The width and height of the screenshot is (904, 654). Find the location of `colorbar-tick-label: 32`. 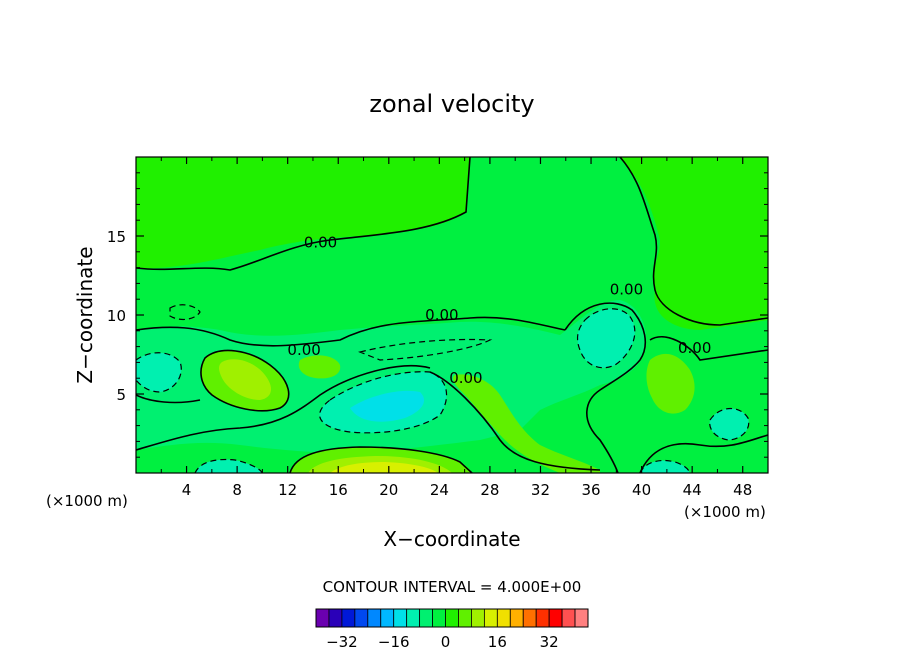

colorbar-tick-label: 32 is located at coordinates (549, 642).